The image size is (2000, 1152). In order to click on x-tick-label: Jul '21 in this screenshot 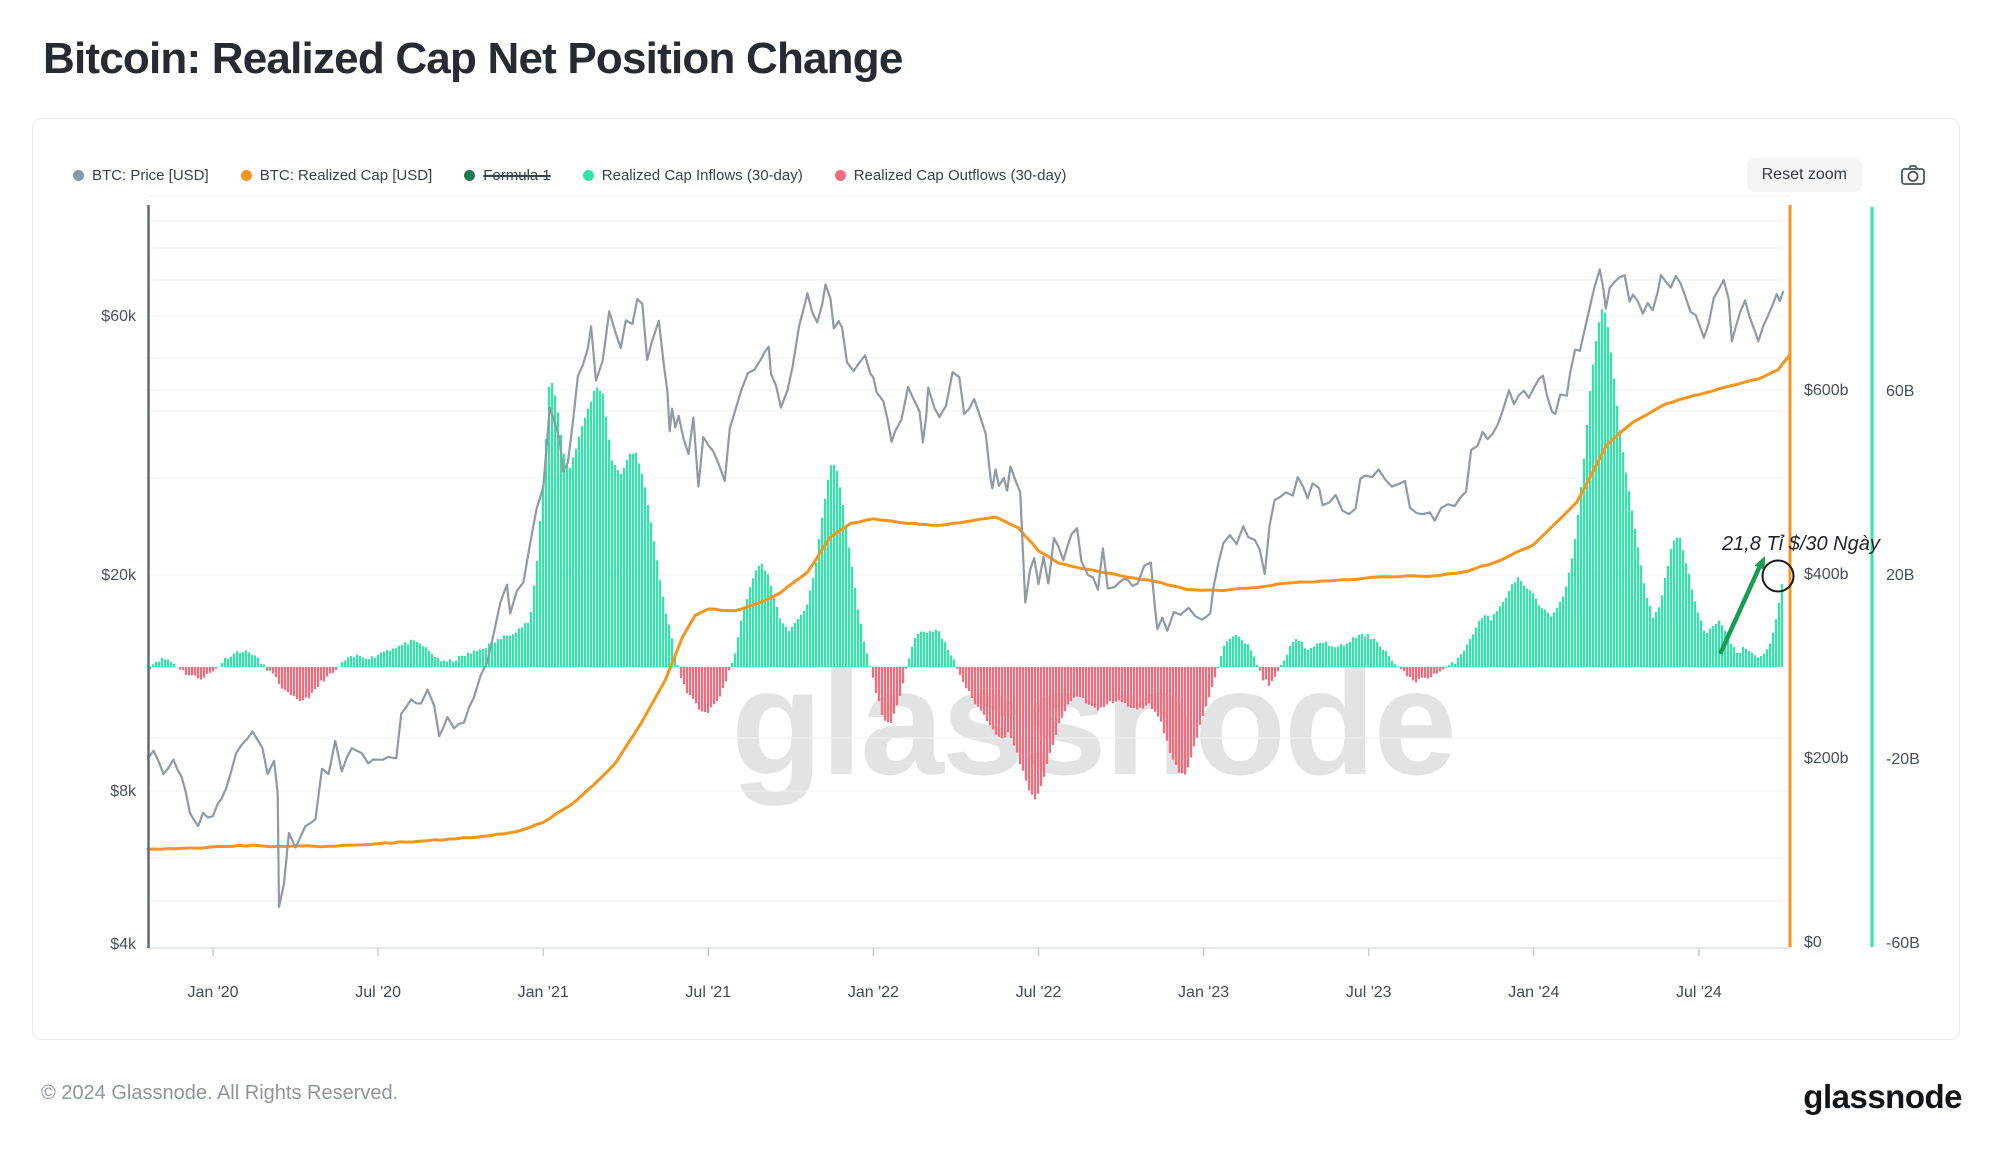, I will do `click(708, 992)`.